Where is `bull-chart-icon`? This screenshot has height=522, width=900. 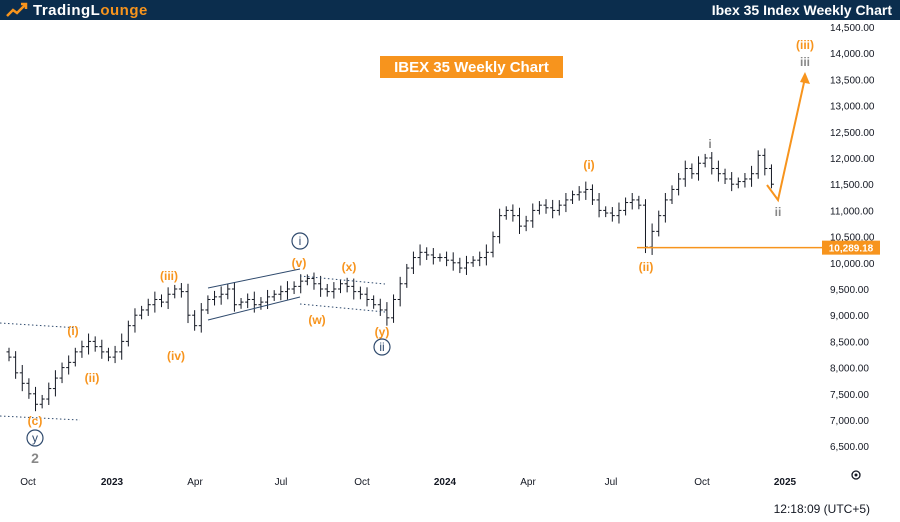 bull-chart-icon is located at coordinates (17, 9).